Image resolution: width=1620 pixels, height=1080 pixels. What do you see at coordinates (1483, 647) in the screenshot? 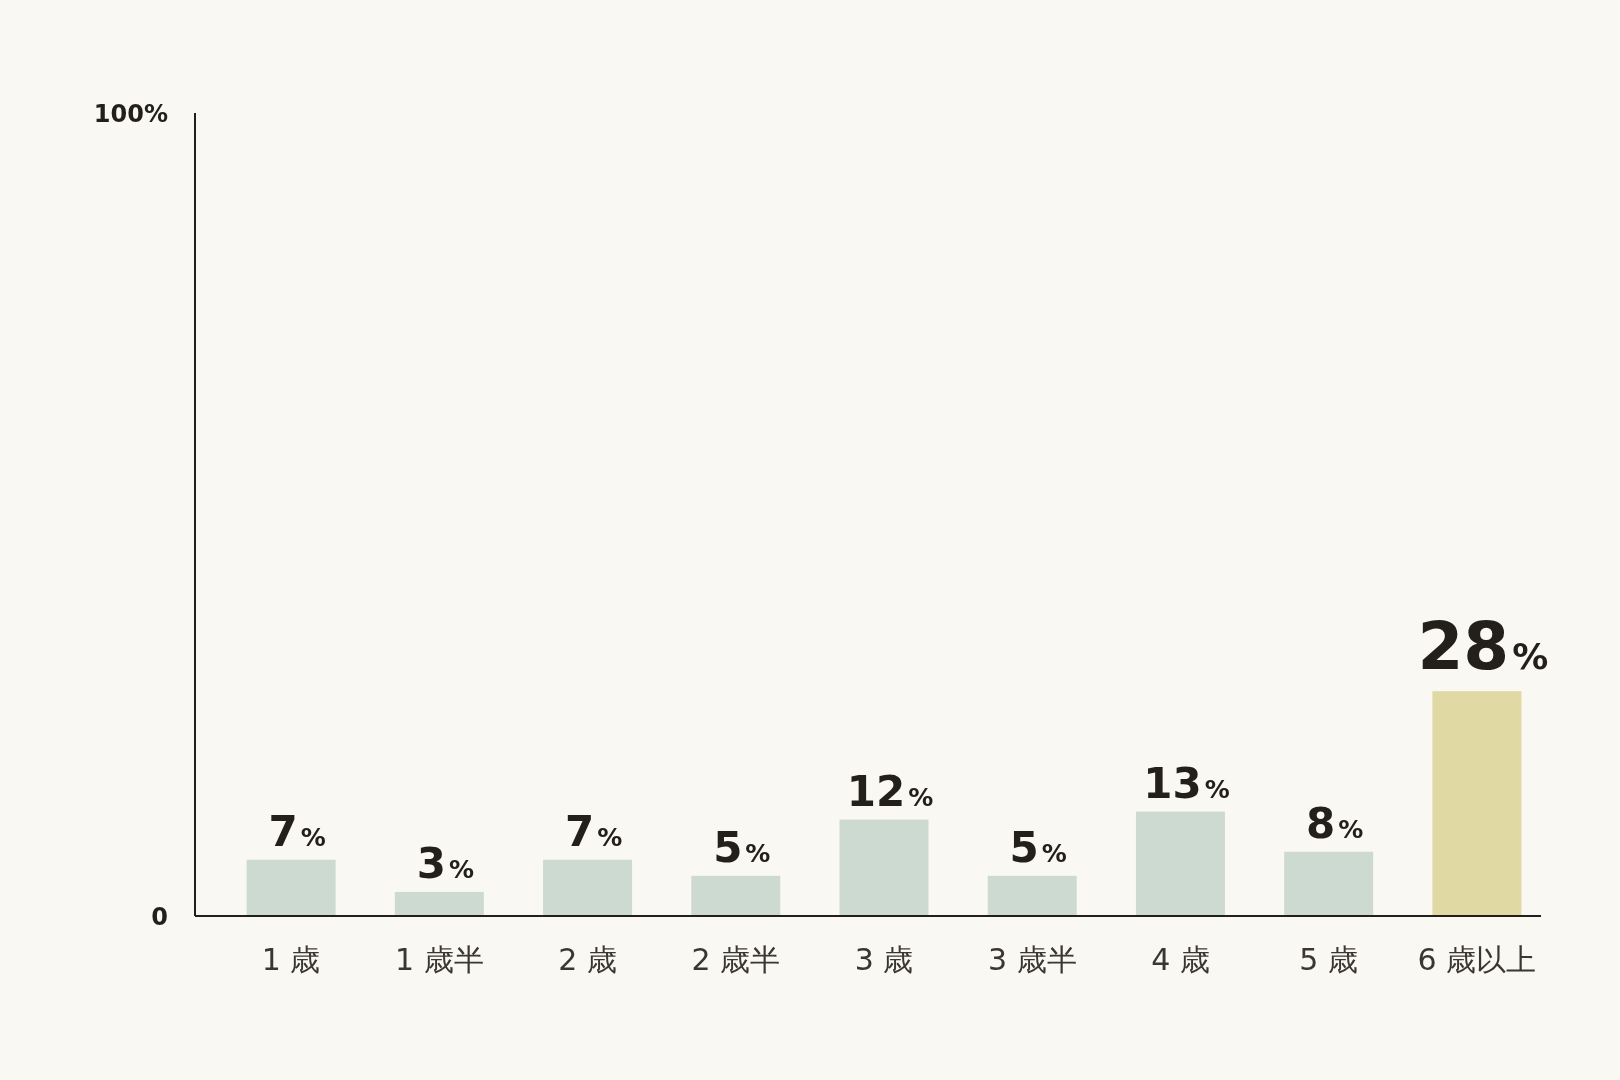
I see `data-label: 28%` at bounding box center [1483, 647].